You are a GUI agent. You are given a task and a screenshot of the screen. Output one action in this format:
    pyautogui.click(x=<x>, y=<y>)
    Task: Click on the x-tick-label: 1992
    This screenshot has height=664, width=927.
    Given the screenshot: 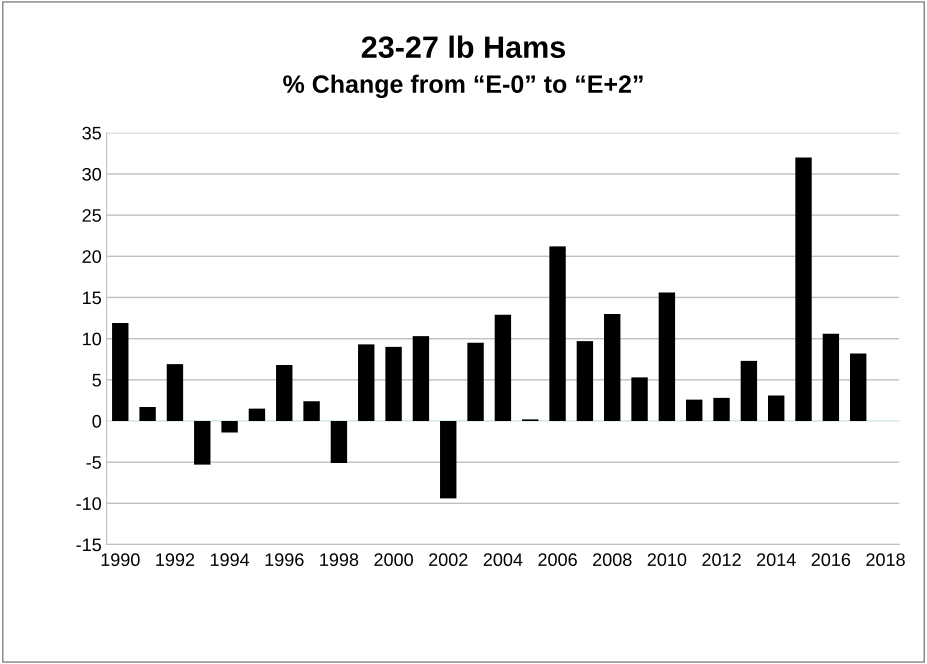 What is the action you would take?
    pyautogui.click(x=175, y=559)
    